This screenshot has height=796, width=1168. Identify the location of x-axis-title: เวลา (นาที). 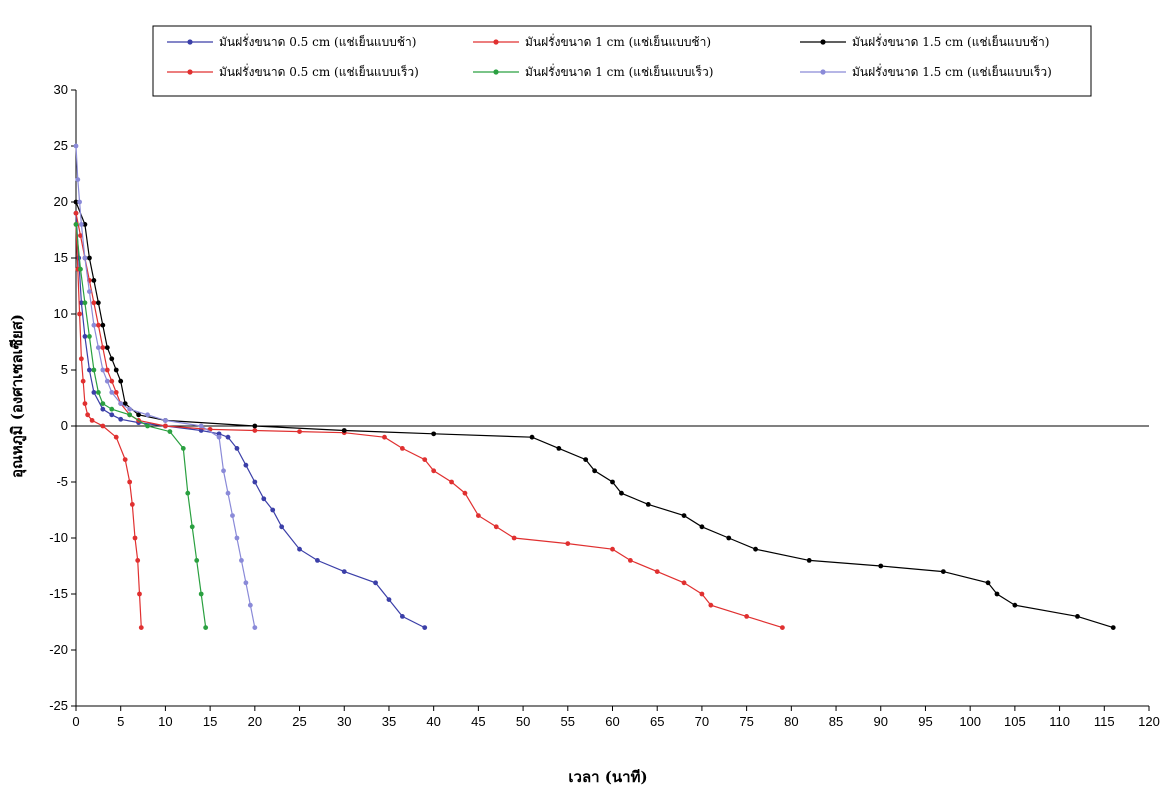
(607, 777).